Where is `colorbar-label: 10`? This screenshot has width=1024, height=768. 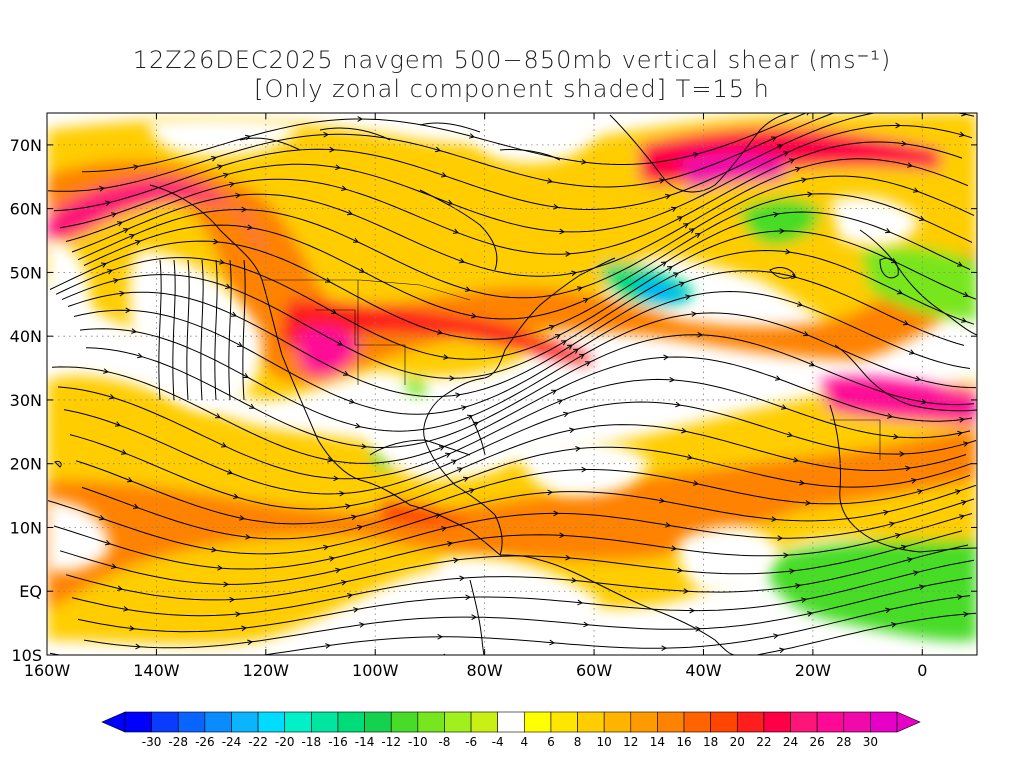 colorbar-label: 10 is located at coordinates (604, 742).